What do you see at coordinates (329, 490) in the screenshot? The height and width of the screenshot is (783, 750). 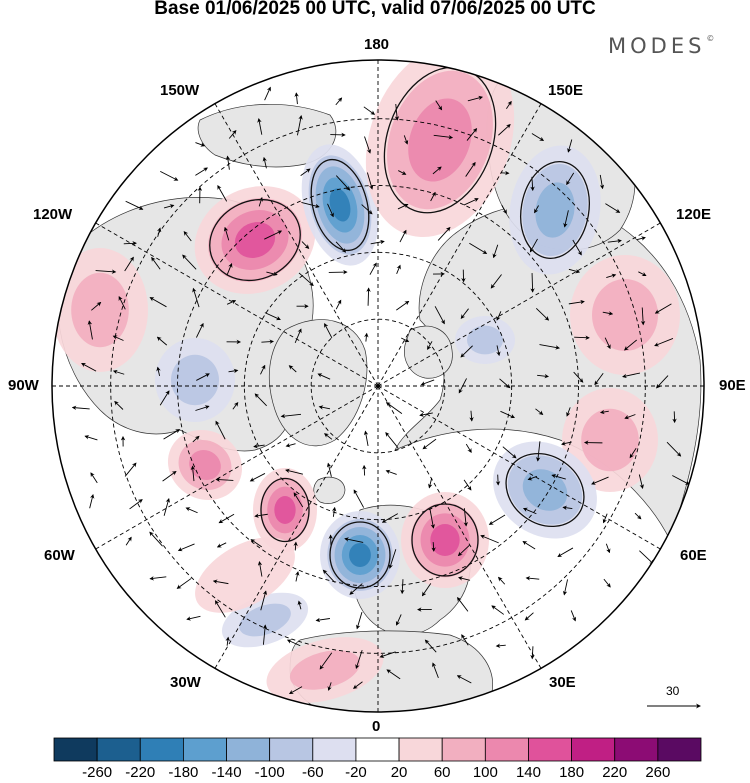 I see `land-iceland` at bounding box center [329, 490].